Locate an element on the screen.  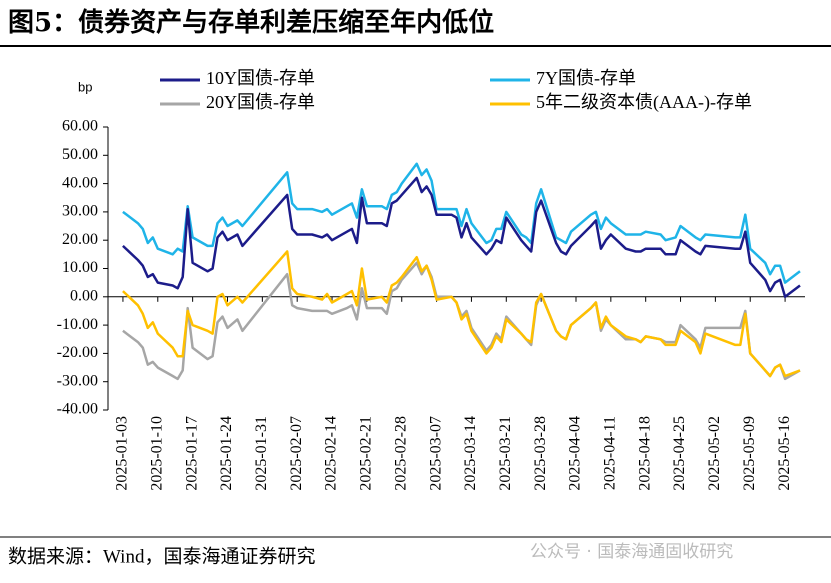
x-tick-label: 2025-01-24 is located at coordinates (226, 453).